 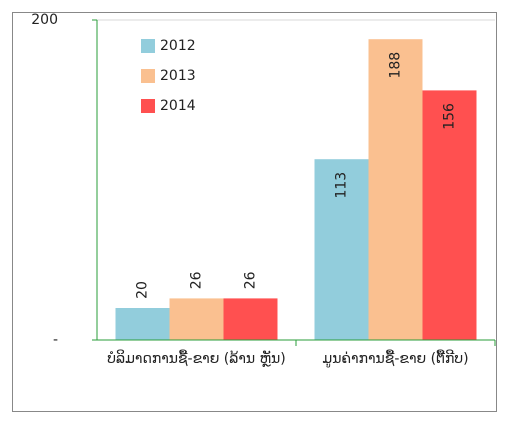 What do you see at coordinates (342, 185) in the screenshot?
I see `data-label: 113` at bounding box center [342, 185].